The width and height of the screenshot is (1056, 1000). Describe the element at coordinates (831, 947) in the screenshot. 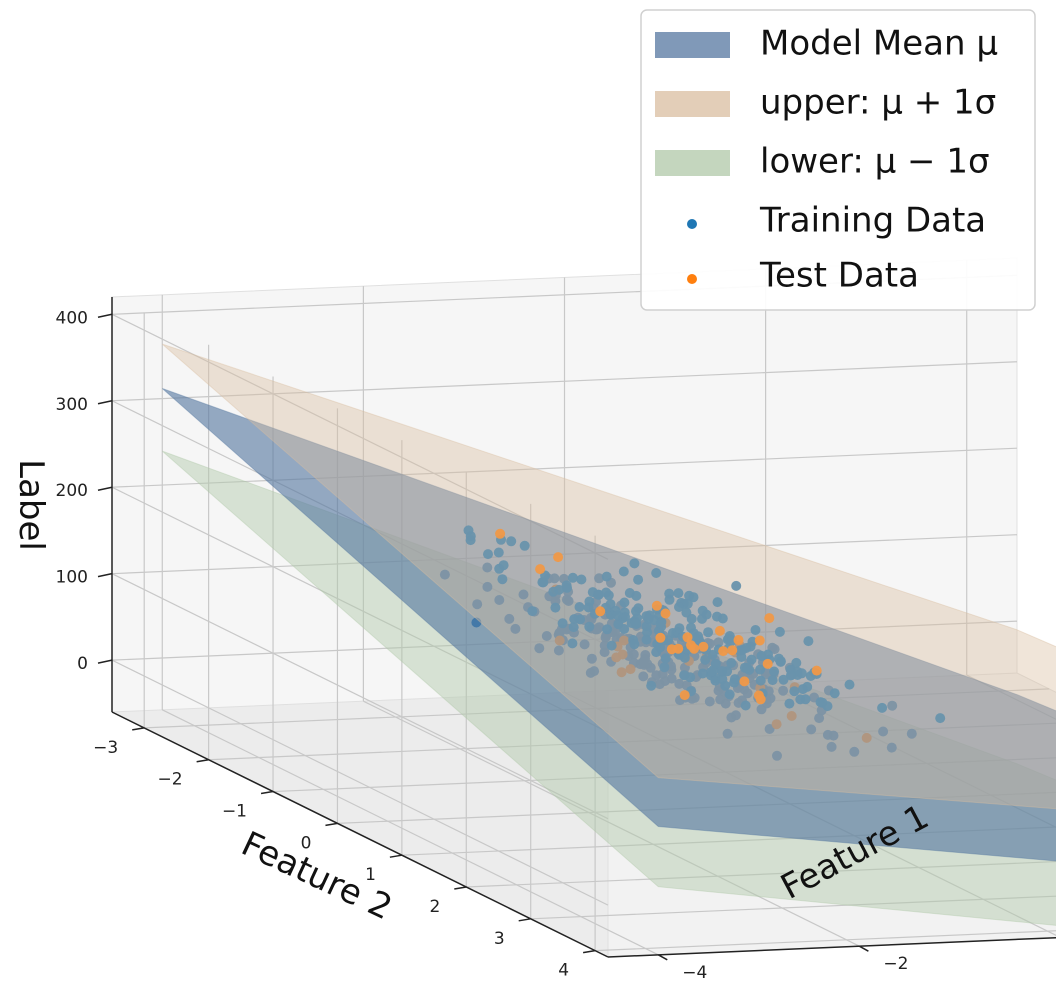

I see `x-axis-line` at that location.